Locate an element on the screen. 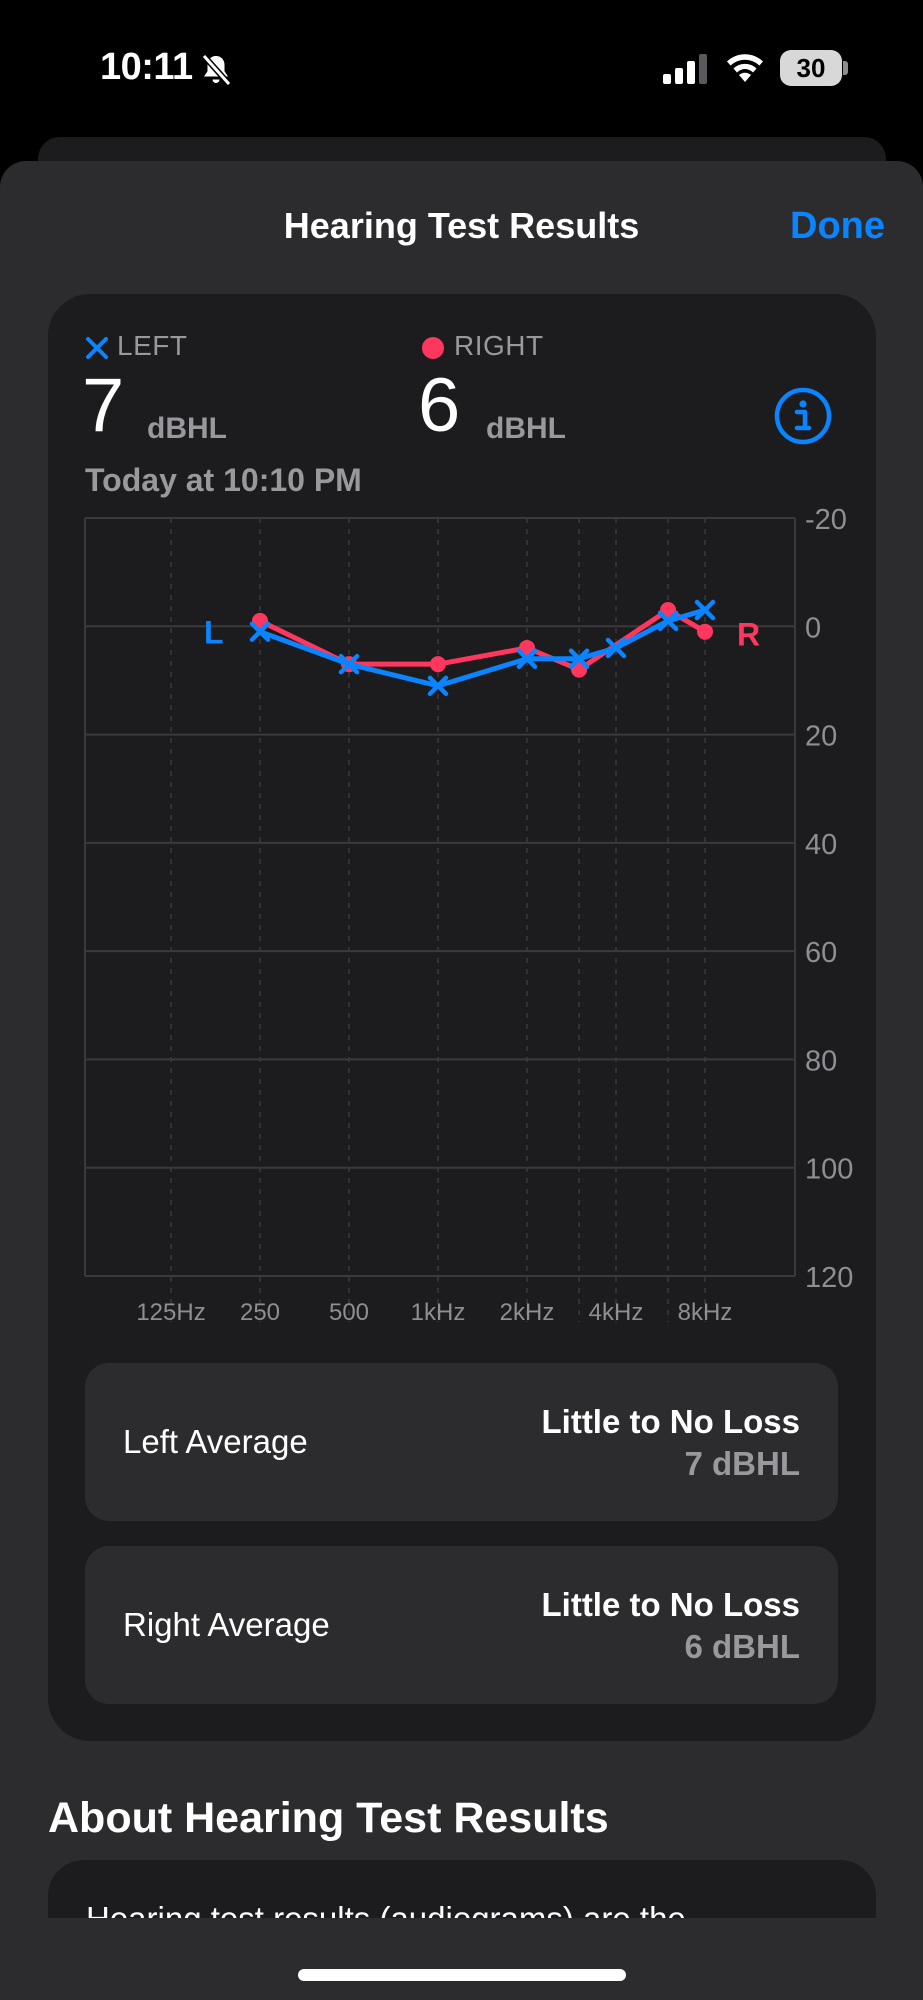 The image size is (923, 2000). y-tick-label: 40 is located at coordinates (821, 845).